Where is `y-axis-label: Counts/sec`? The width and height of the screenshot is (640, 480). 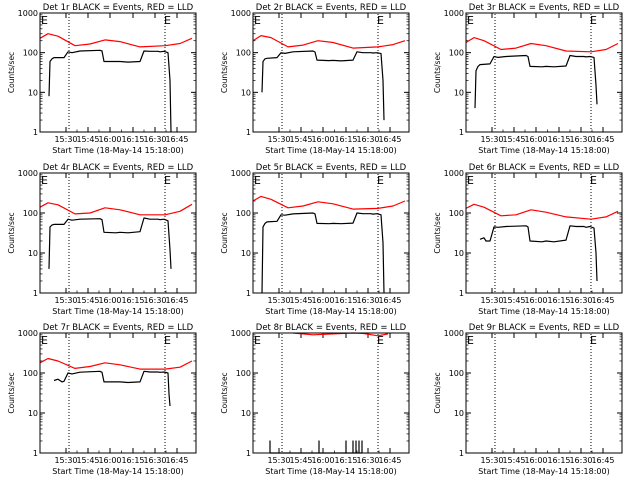
y-axis-label: Counts/sec is located at coordinates (11, 232).